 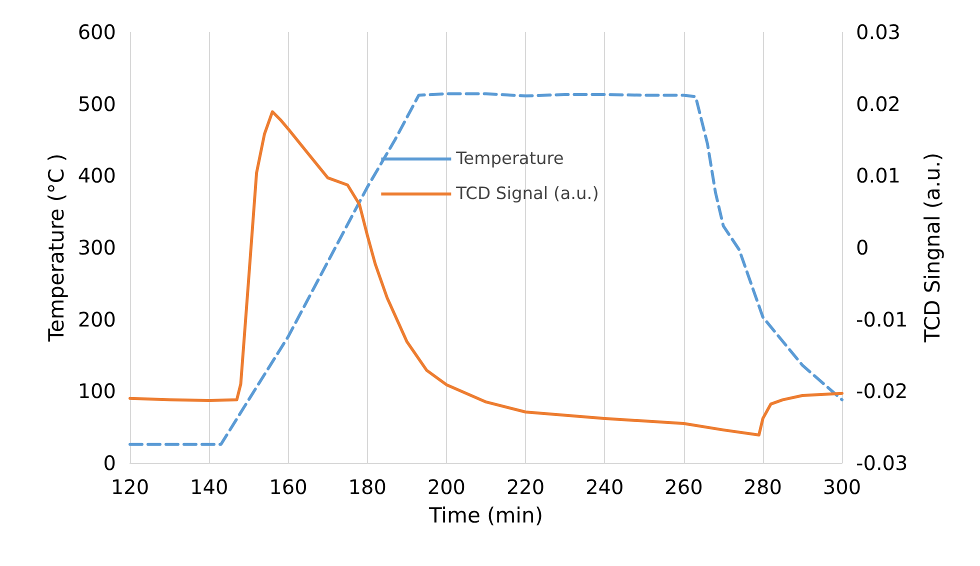 I want to click on x-tick-label: 300, so click(x=842, y=487).